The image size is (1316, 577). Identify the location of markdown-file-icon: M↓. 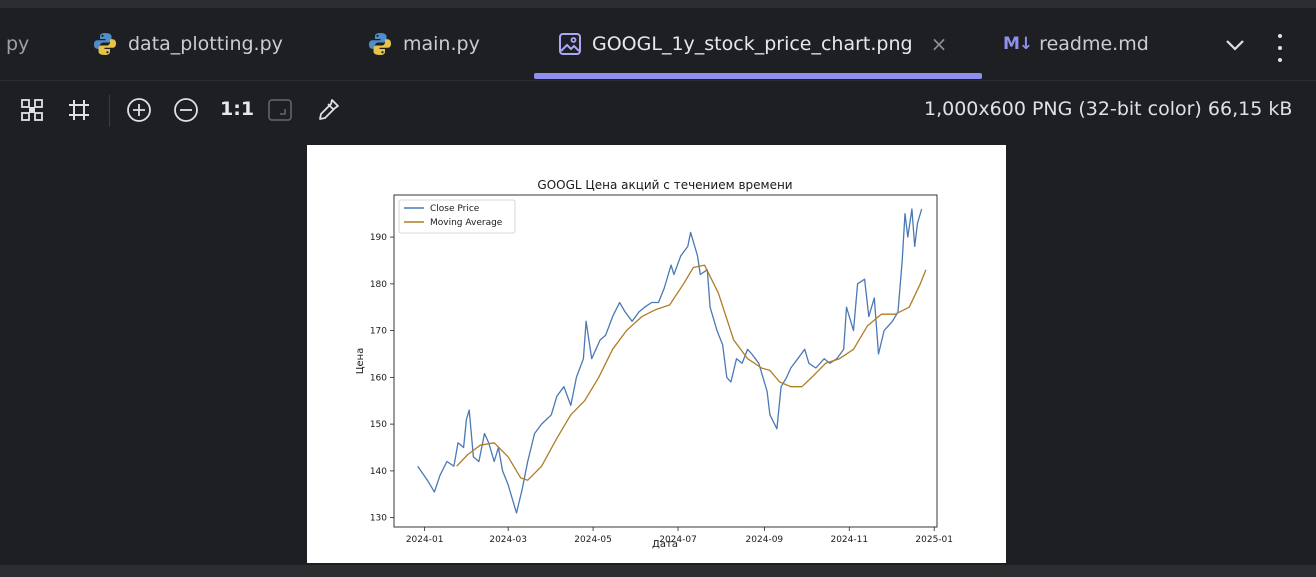
(1018, 44).